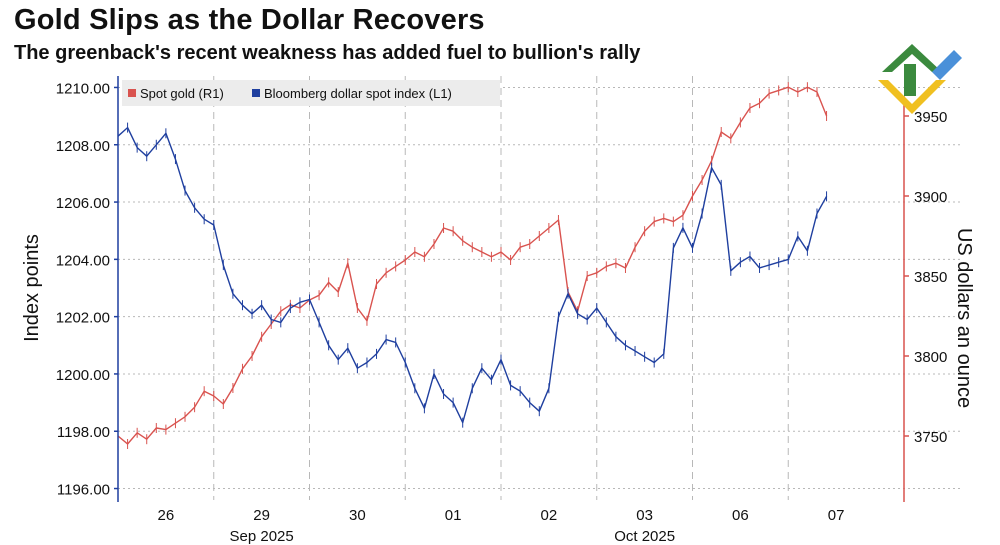 This screenshot has width=1000, height=545. I want to click on legend-label-dollar: Bloomberg dollar spot index (L1), so click(358, 93).